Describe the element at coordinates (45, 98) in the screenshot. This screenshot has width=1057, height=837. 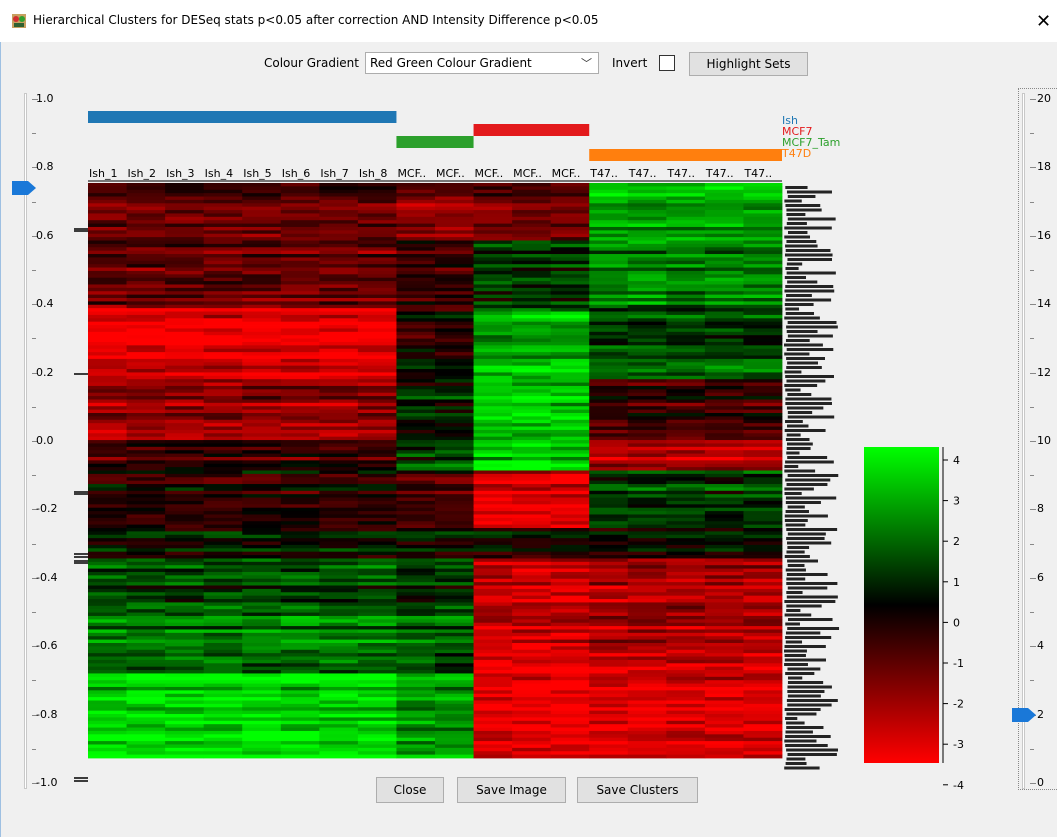
I see `slider-tick-label: 1.0` at that location.